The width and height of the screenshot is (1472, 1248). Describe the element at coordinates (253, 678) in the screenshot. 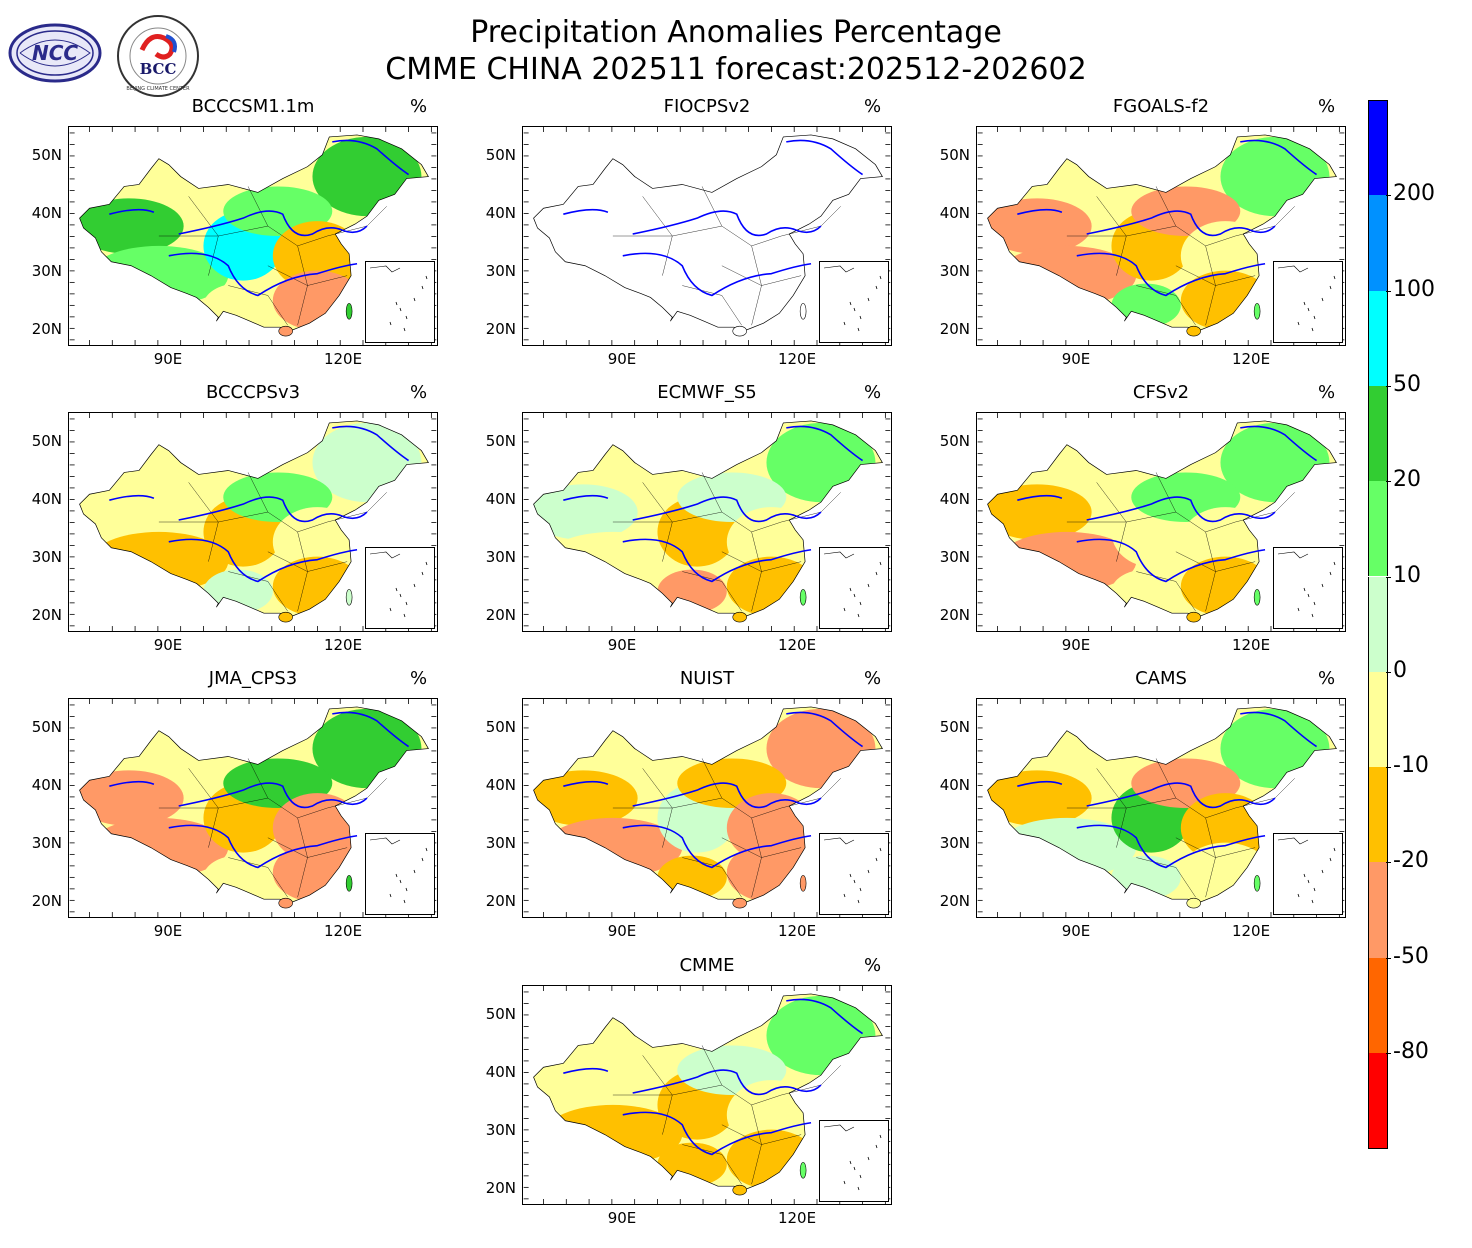

I see `panel-title: JMA_CPS3` at that location.